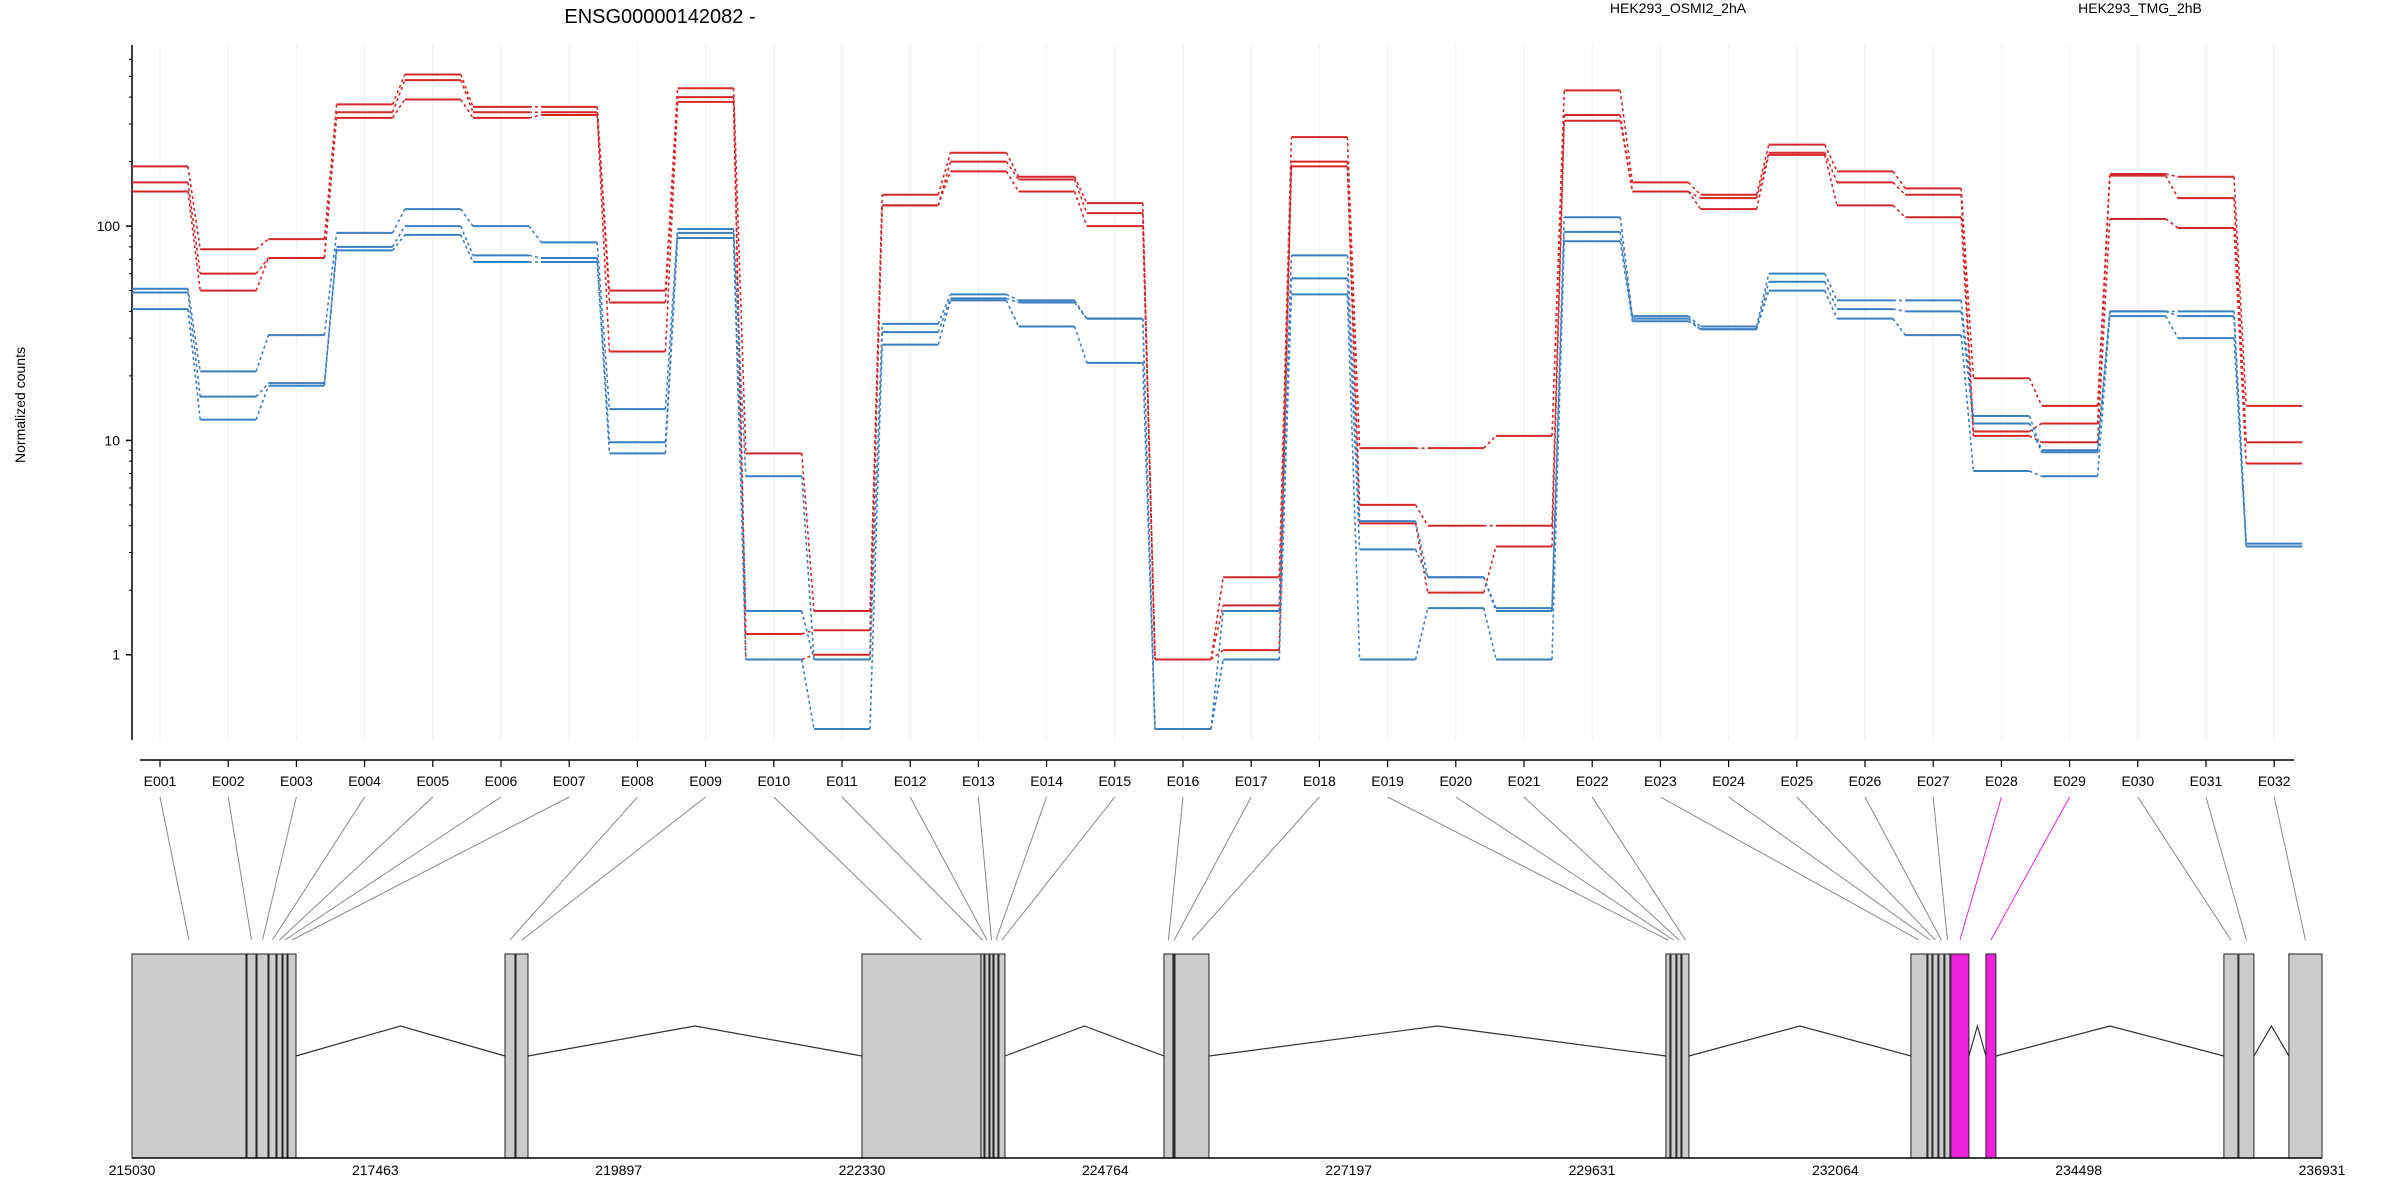  Describe the element at coordinates (1592, 1170) in the screenshot. I see `genomic-tick-label-6: 229631` at that location.